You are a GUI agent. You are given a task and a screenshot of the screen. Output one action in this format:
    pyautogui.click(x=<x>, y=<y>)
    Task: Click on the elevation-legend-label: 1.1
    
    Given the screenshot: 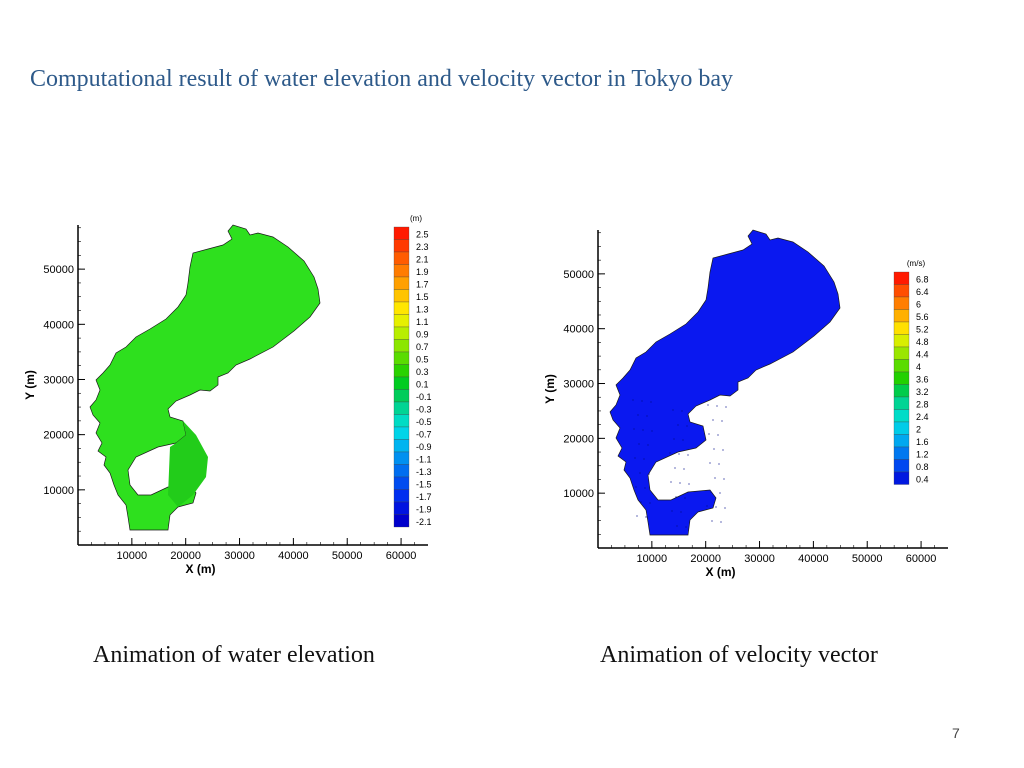 What is the action you would take?
    pyautogui.click(x=422, y=322)
    